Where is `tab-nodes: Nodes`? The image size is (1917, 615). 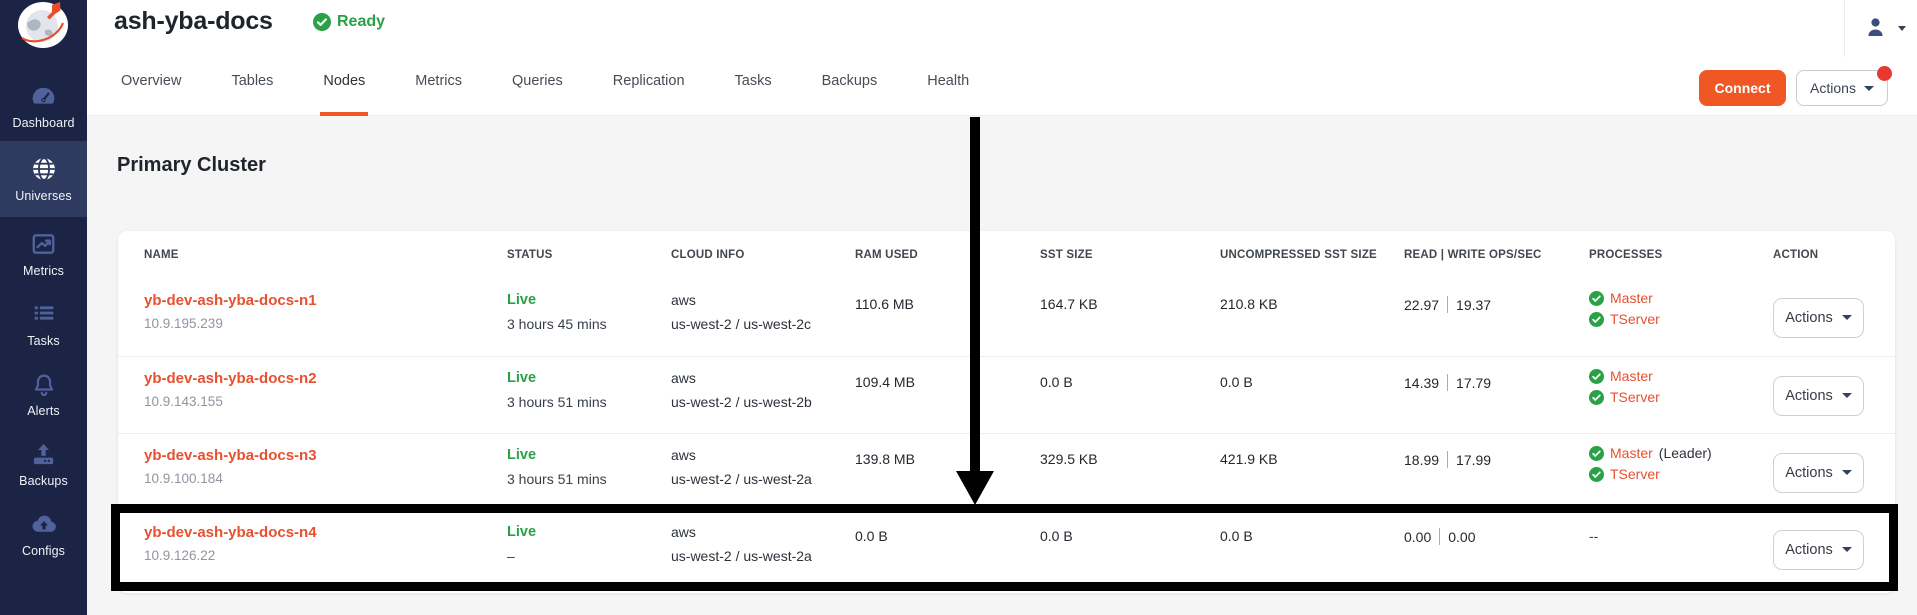
tab-nodes: Nodes is located at coordinates (344, 83).